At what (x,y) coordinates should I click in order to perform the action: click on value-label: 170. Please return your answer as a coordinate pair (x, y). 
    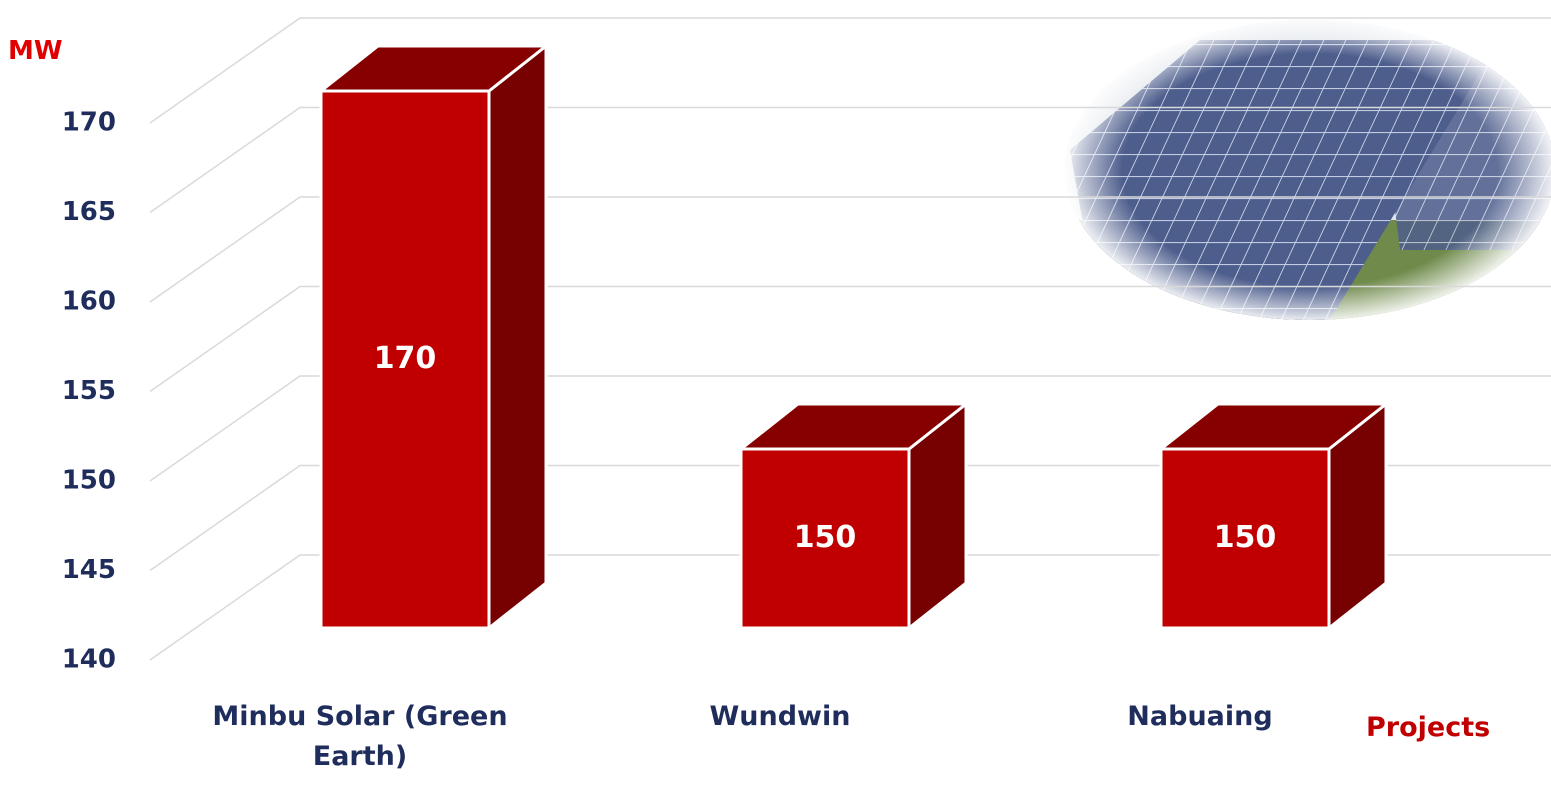
    Looking at the image, I should click on (405, 358).